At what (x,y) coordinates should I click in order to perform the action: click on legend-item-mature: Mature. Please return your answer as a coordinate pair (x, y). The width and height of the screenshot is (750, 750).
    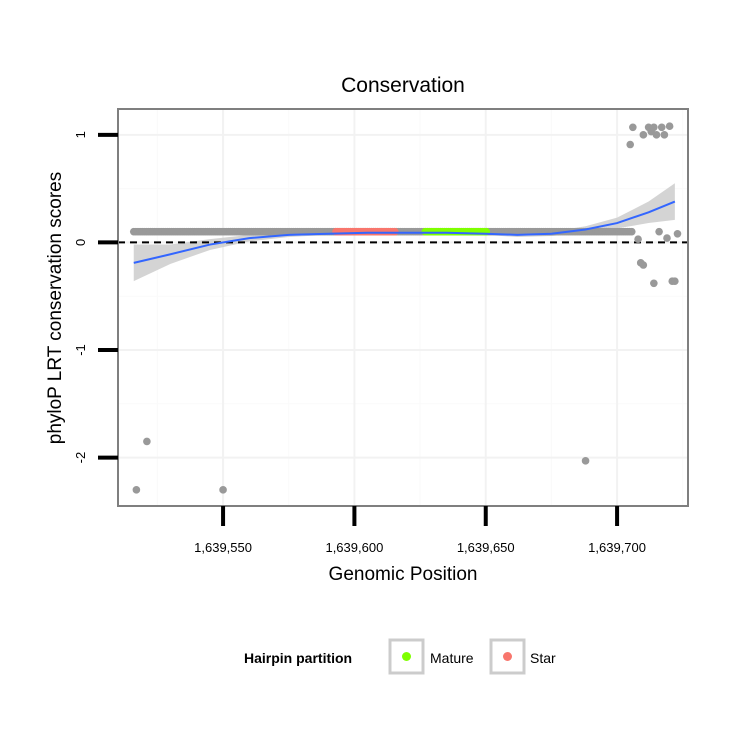
    Looking at the image, I should click on (431, 656).